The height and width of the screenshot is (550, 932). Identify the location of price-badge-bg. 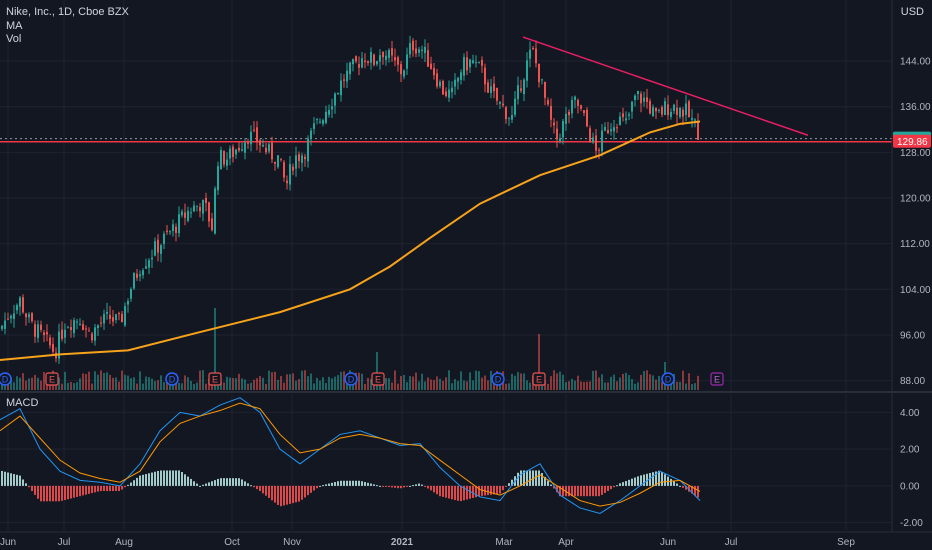
(912, 141).